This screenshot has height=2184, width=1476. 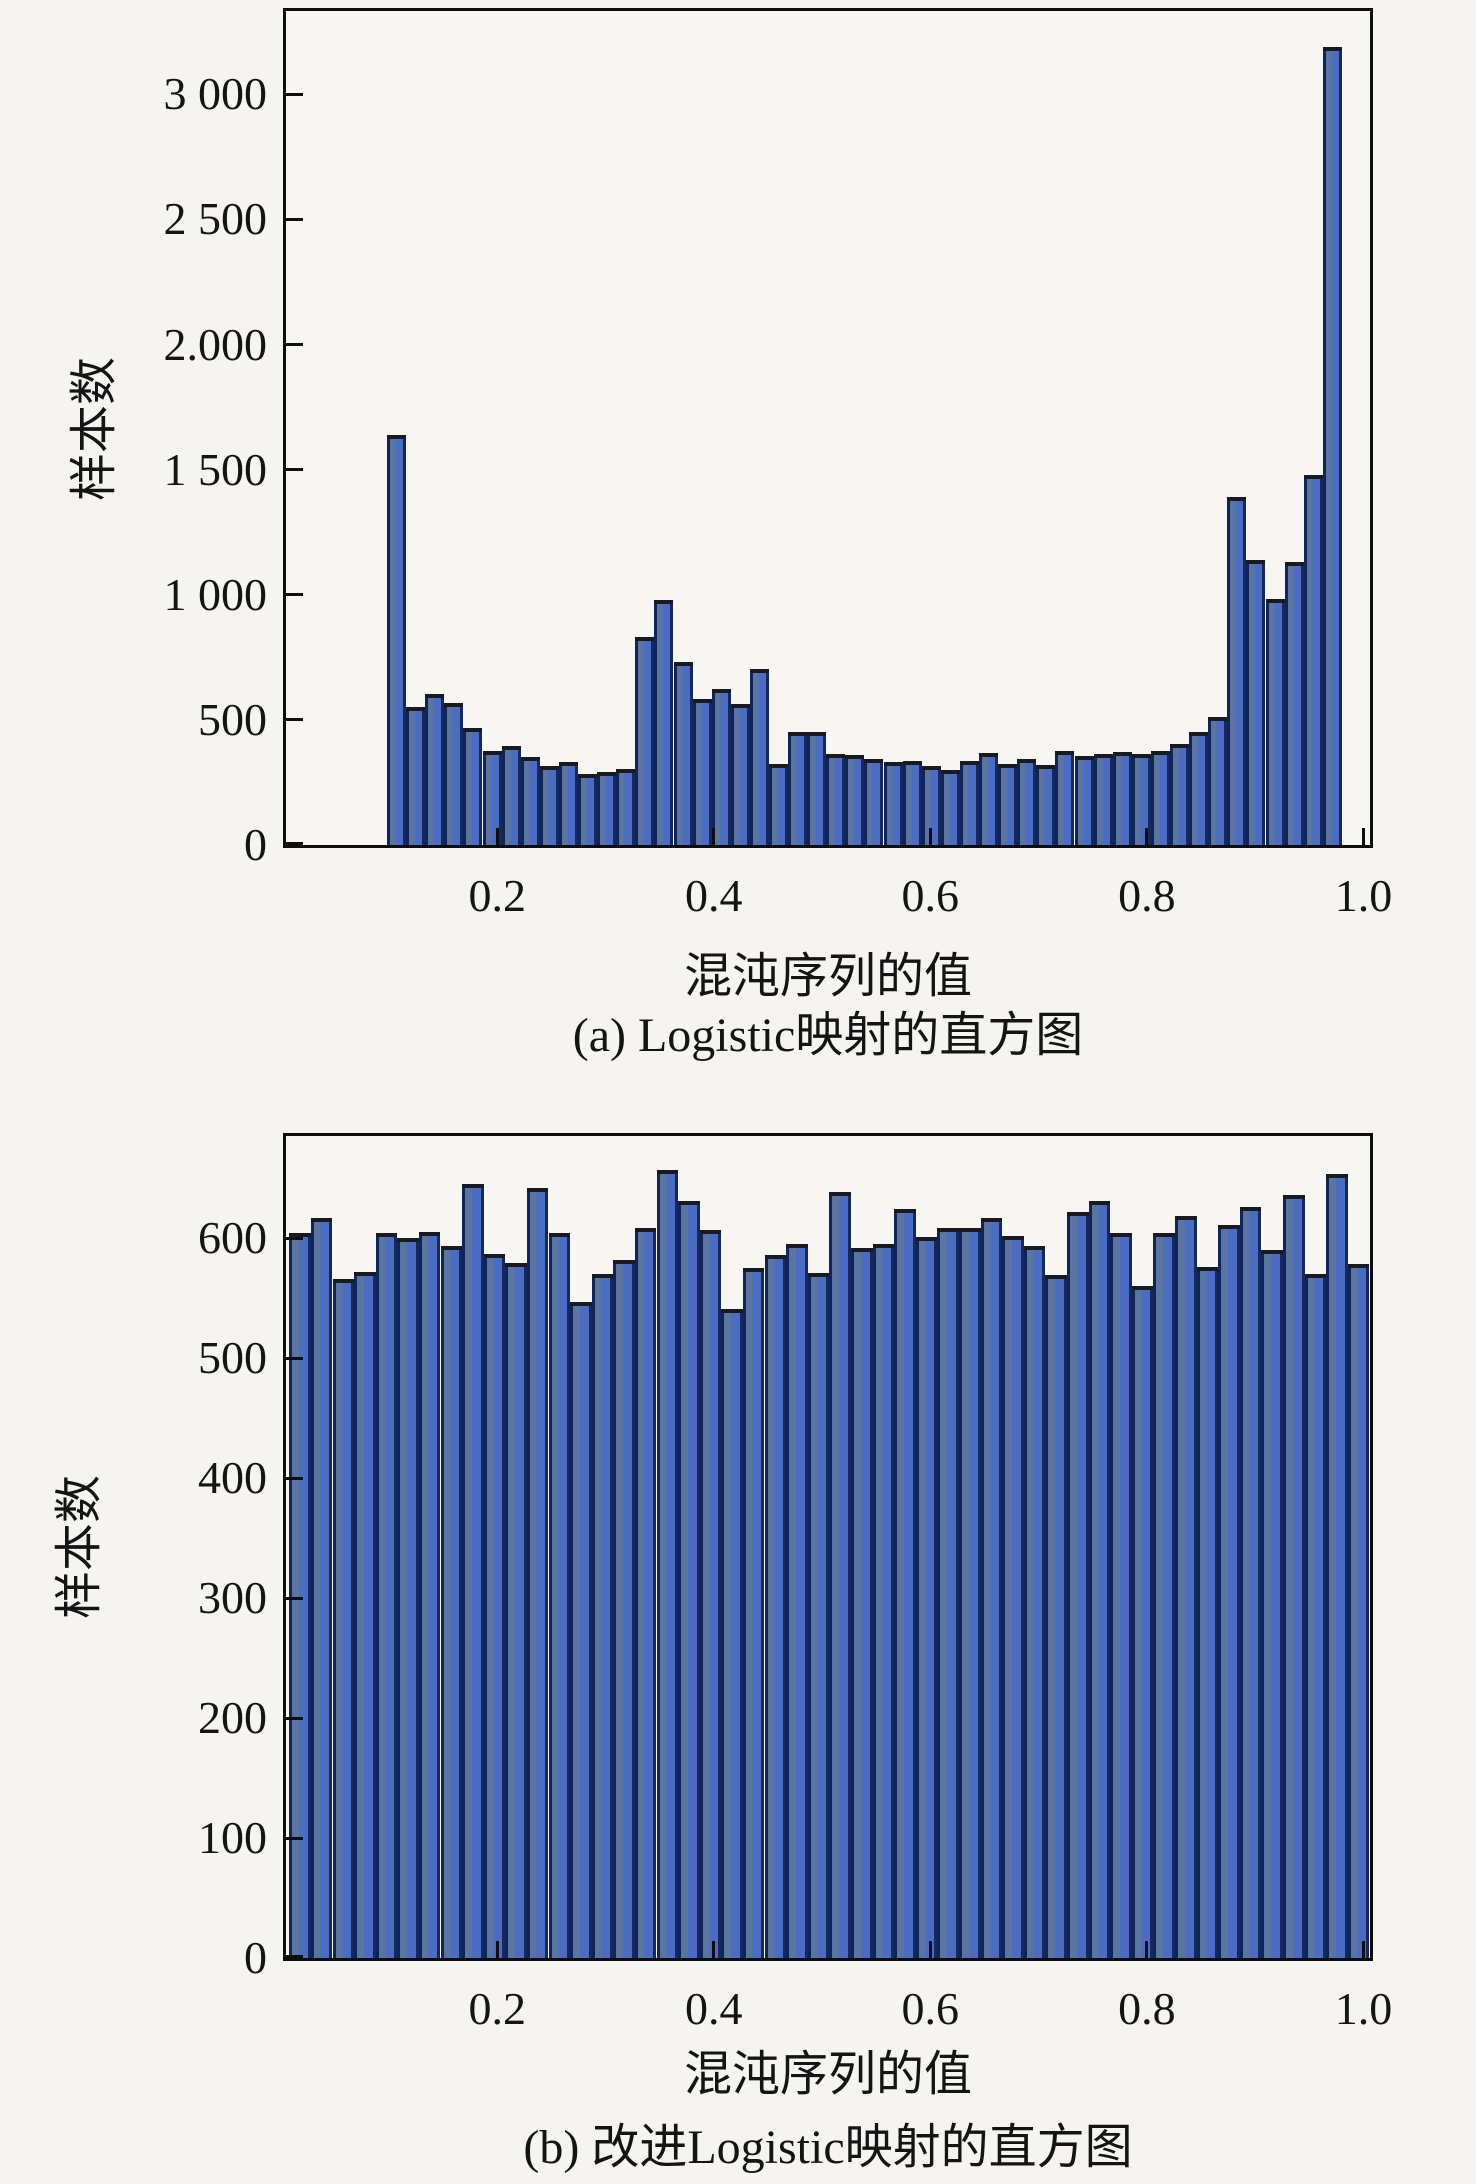 I want to click on y-tick-label: 600, so click(x=232, y=1237).